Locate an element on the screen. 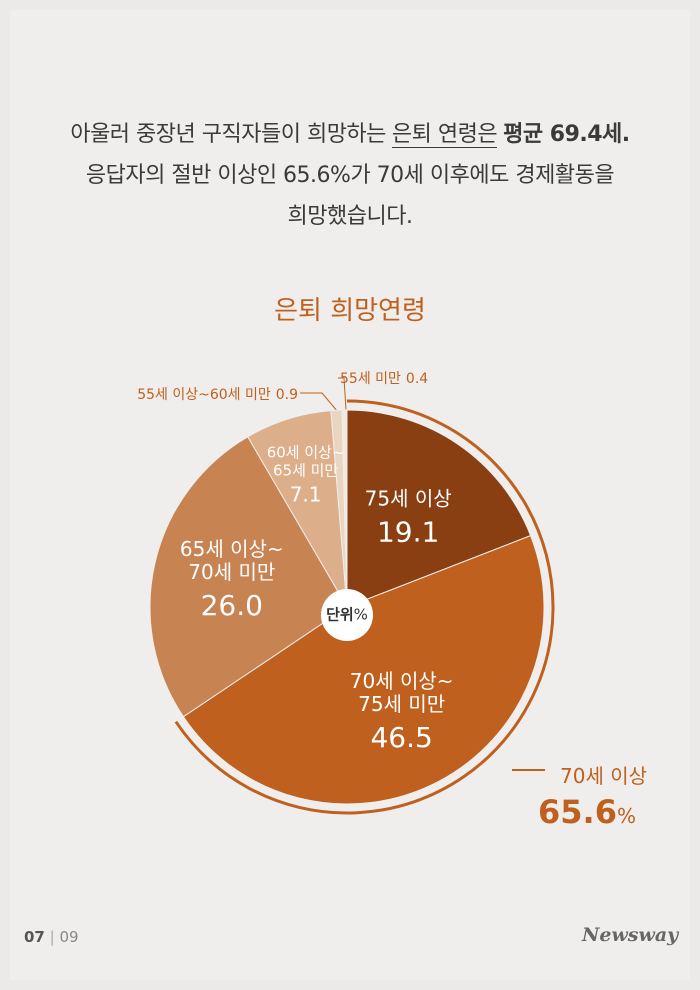  slice-label: 55세 이상~60세 미만 0.9 is located at coordinates (217, 394).